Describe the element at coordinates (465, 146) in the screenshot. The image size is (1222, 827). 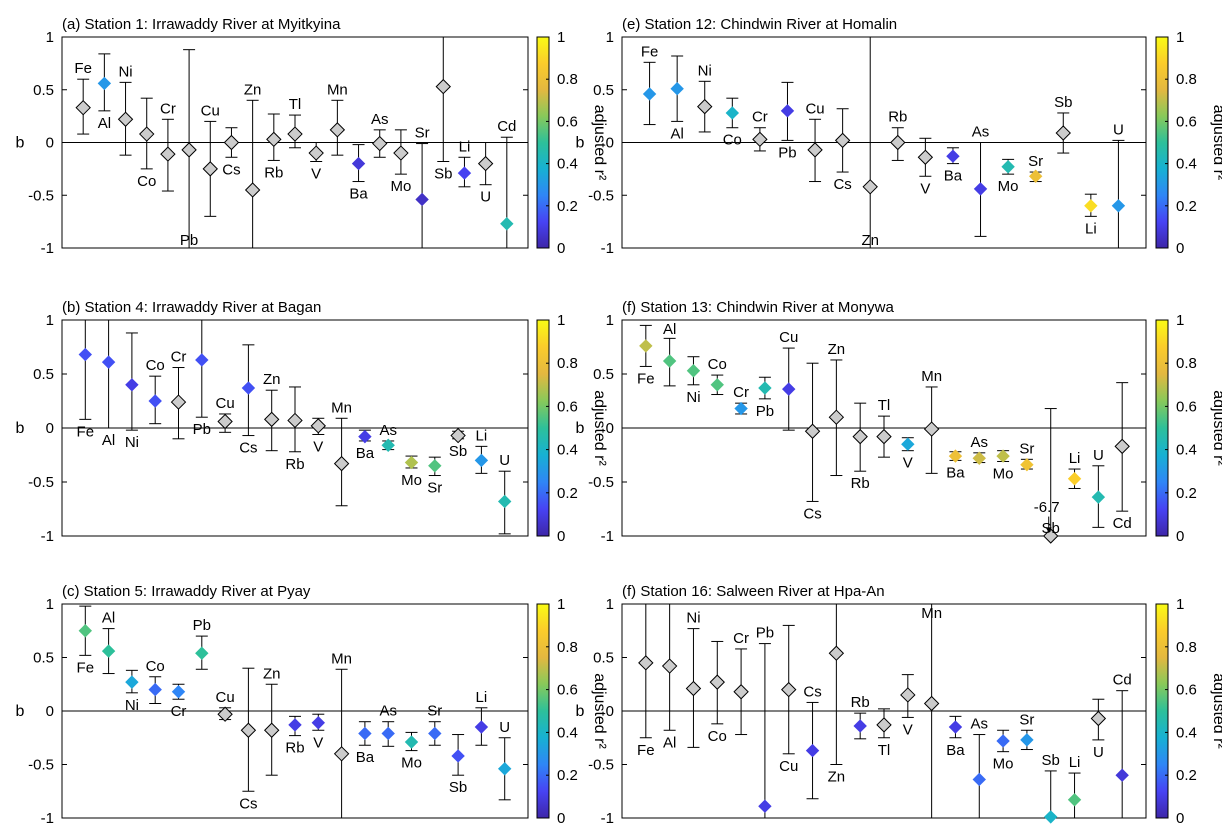
I see `element-label: Li` at that location.